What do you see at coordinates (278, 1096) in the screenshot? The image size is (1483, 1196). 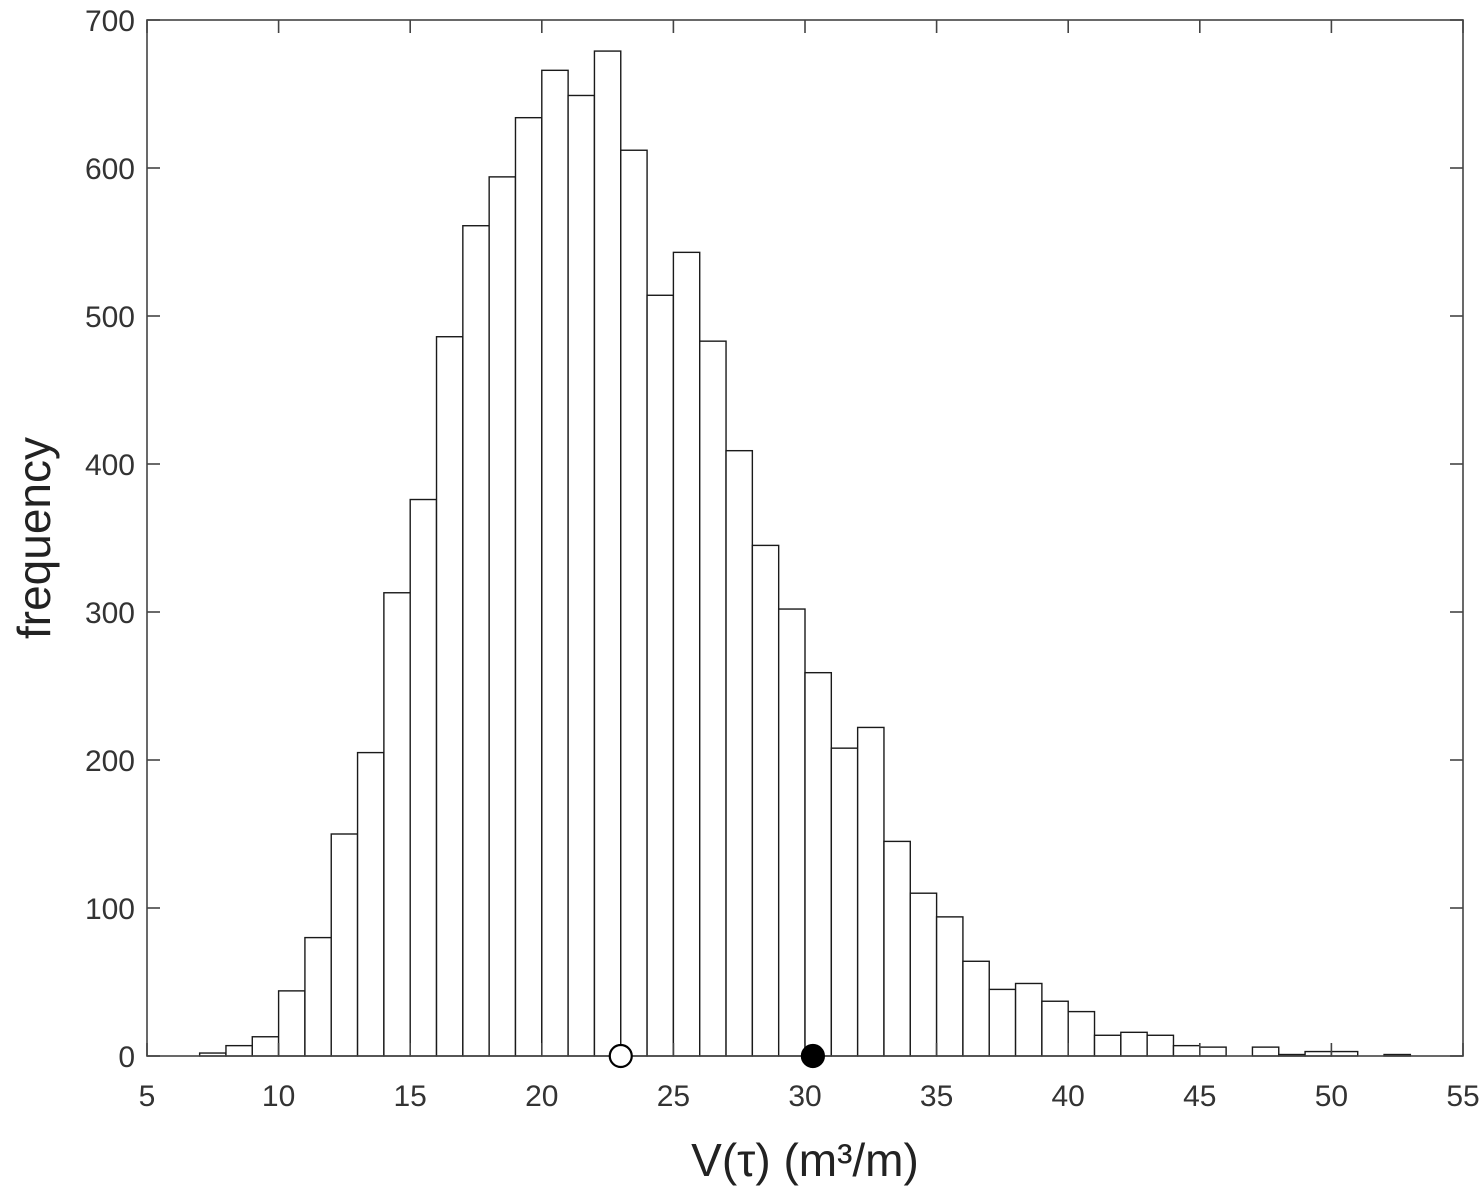 I see `x-tick-label: 10` at bounding box center [278, 1096].